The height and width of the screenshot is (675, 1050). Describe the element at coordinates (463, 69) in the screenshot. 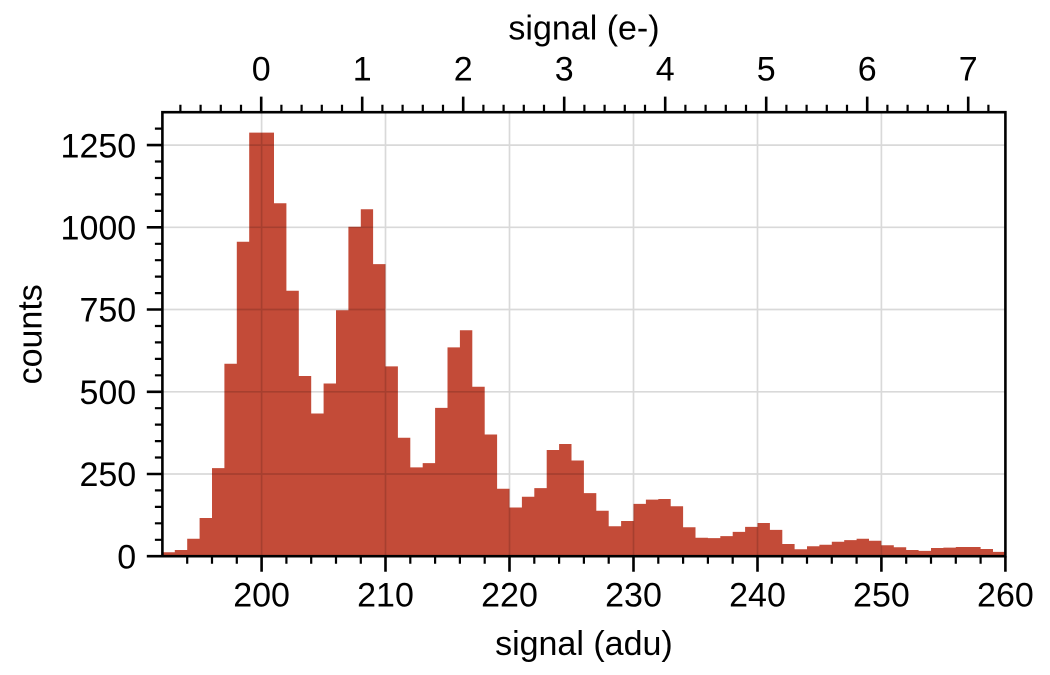

I see `svg-text: 2` at that location.